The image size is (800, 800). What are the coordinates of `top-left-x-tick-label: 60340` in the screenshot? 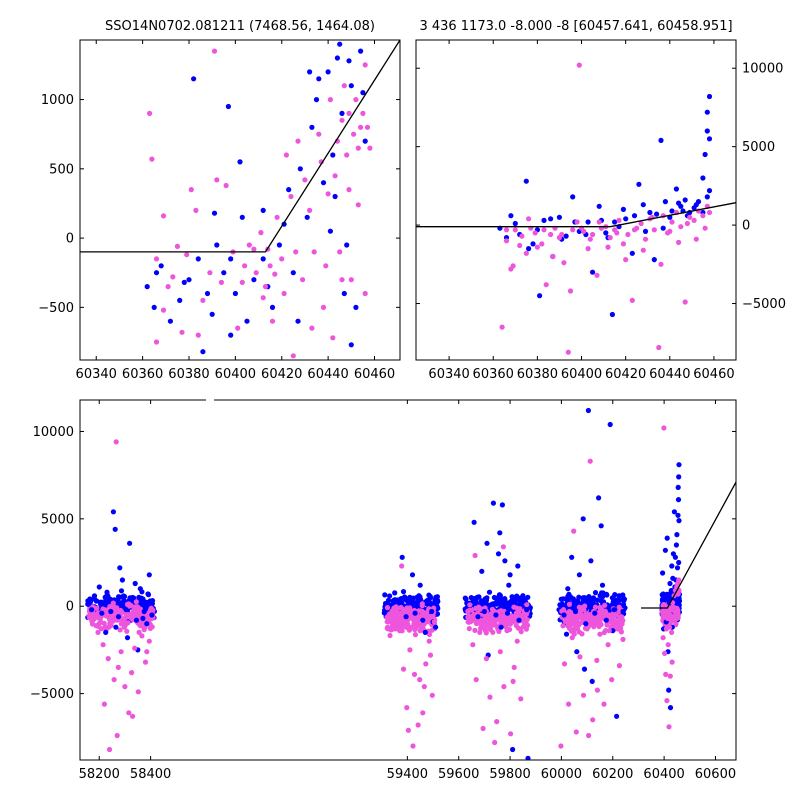 It's located at (96, 374).